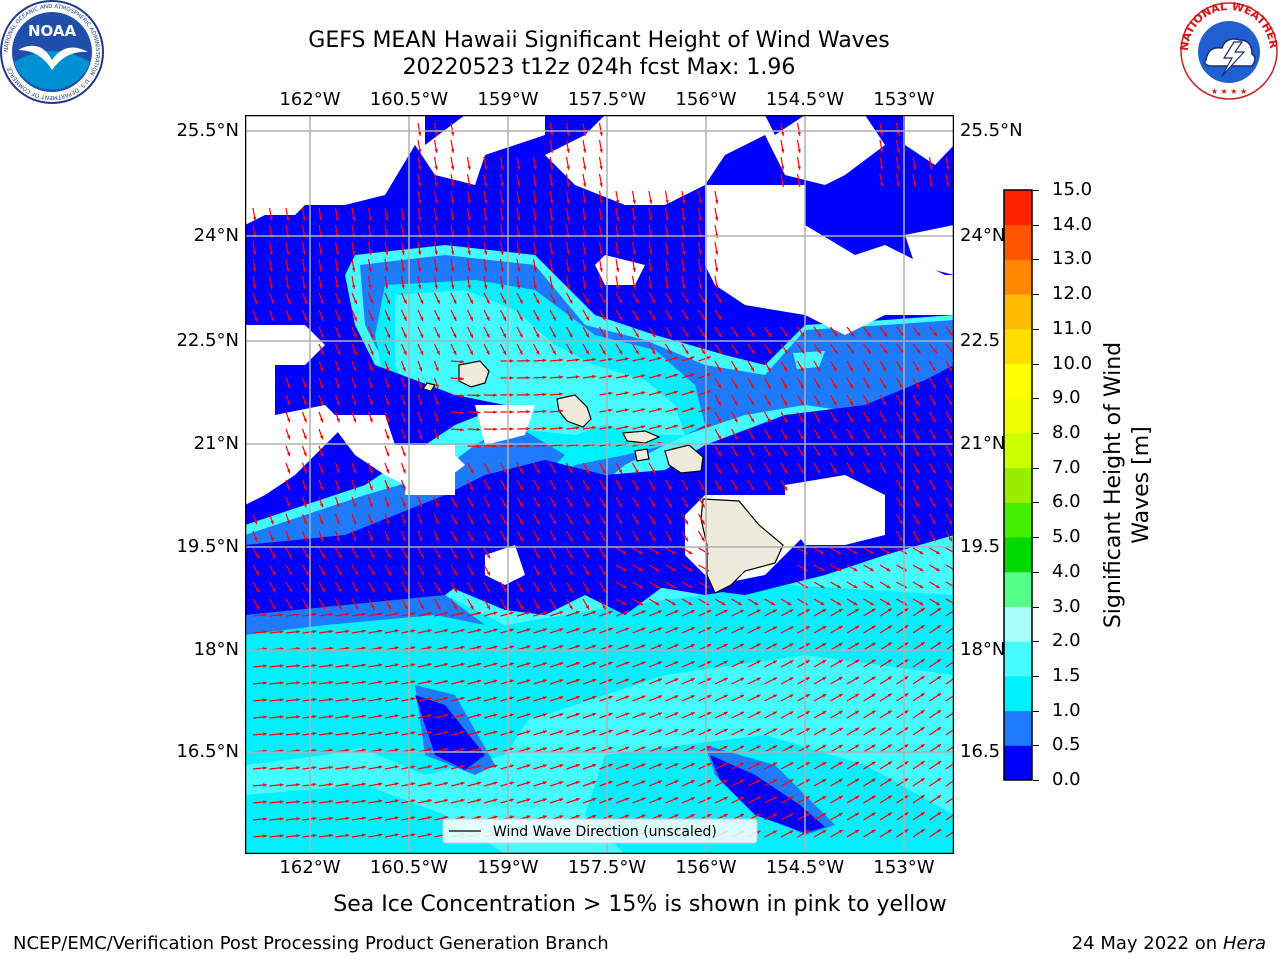 This screenshot has height=960, width=1280. What do you see at coordinates (1066, 779) in the screenshot?
I see `colorbar-tick-label: 0.0` at bounding box center [1066, 779].